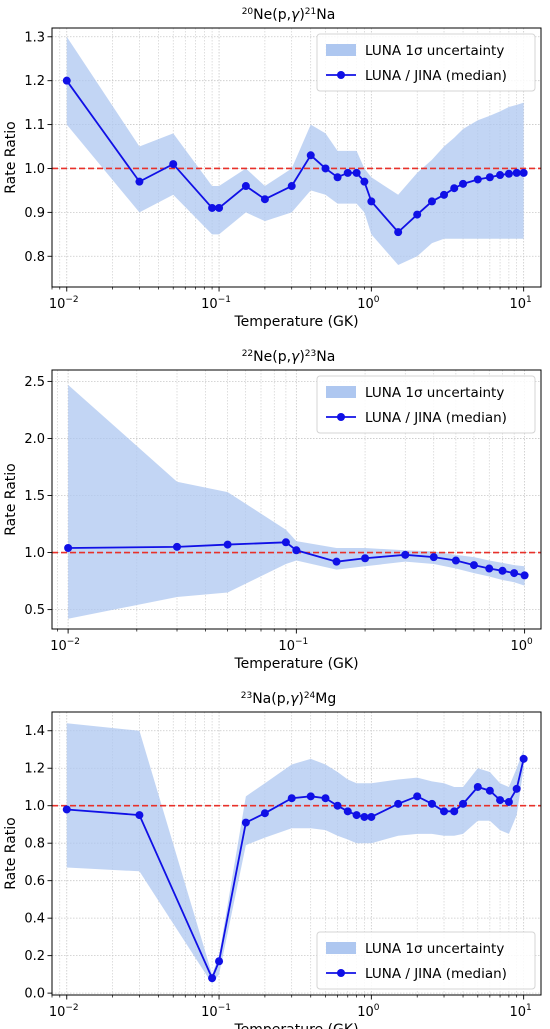  I want to click on y-tick-label: 0.8, so click(34, 257).